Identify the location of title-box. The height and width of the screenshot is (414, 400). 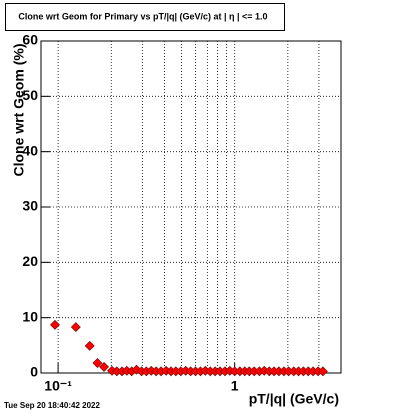
(145, 17).